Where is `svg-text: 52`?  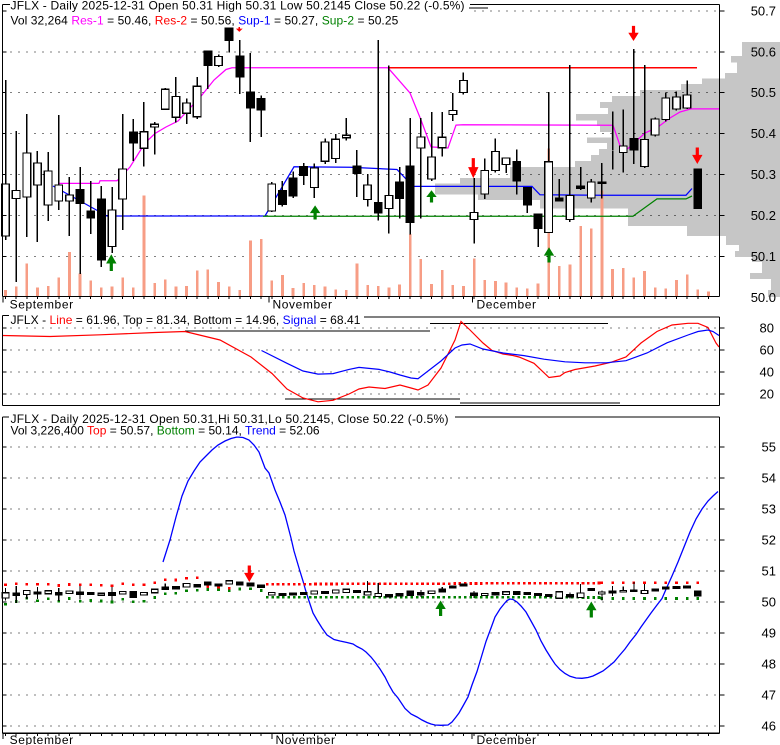
svg-text: 52 is located at coordinates (769, 540).